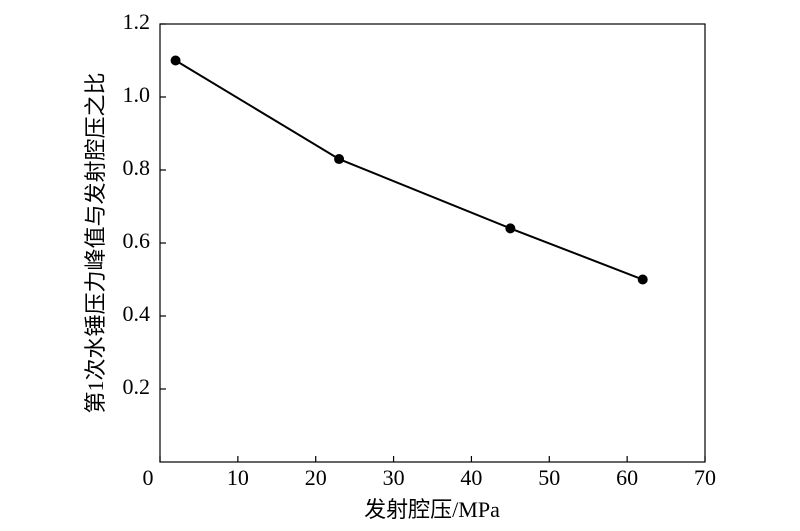 The height and width of the screenshot is (531, 800). What do you see at coordinates (148, 477) in the screenshot?
I see `x-tick-label: 0` at bounding box center [148, 477].